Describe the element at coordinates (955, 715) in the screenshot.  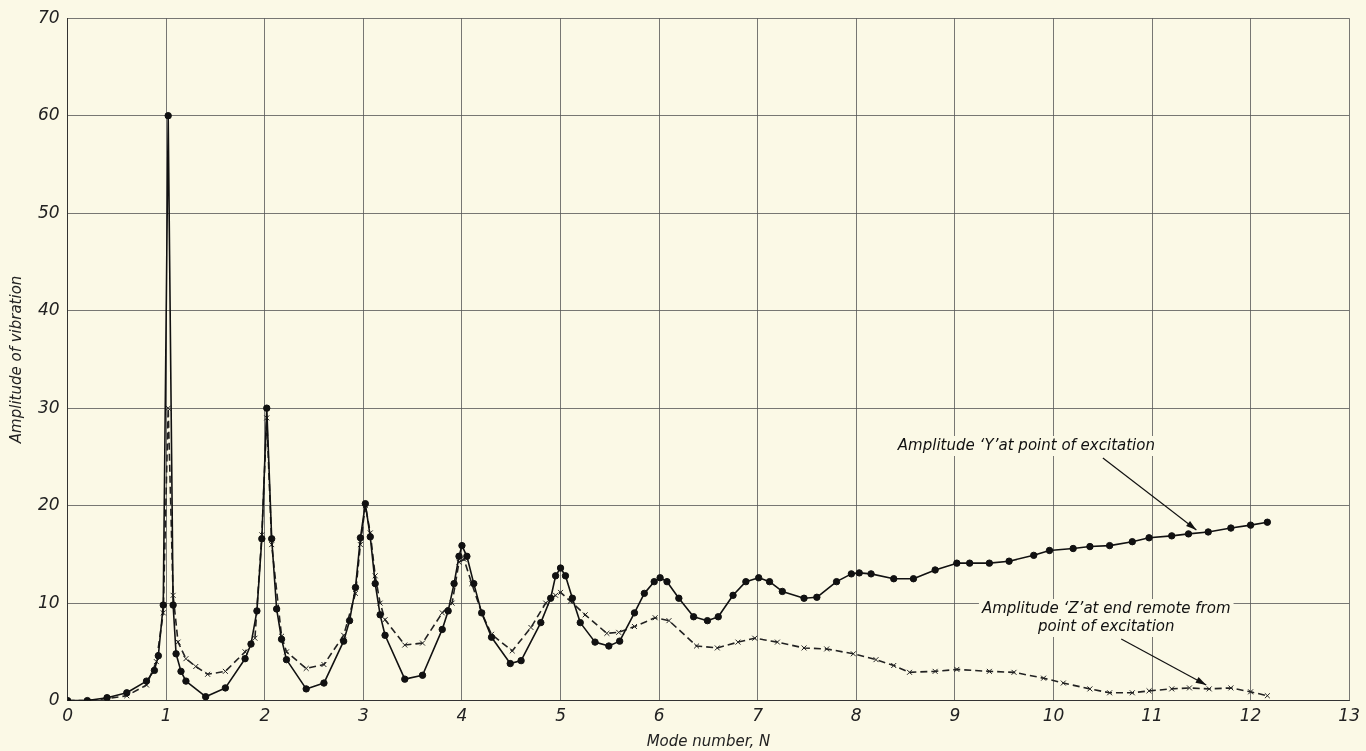
I see `x-tick-label: 9` at that location.